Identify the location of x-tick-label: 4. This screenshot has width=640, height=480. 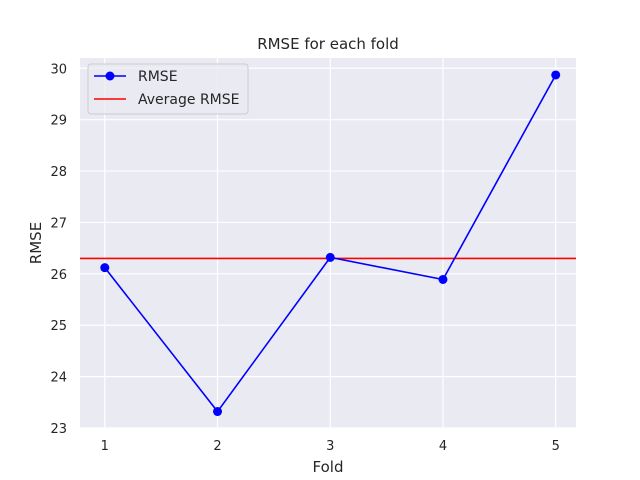
(443, 446).